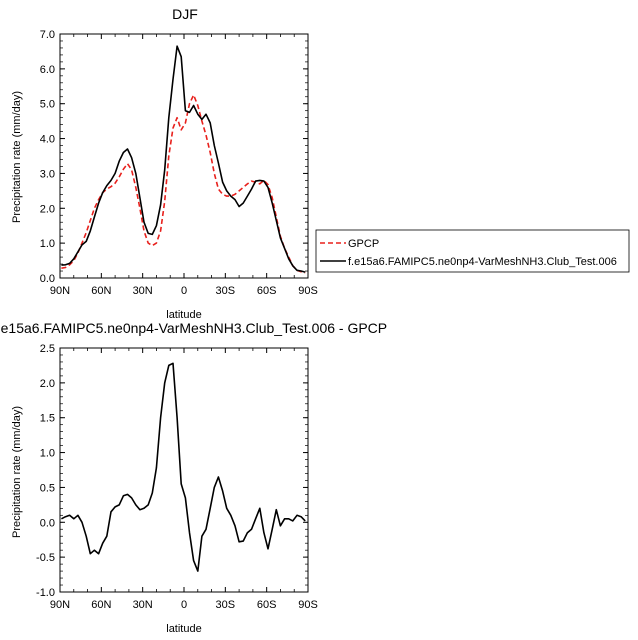 Image resolution: width=638 pixels, height=640 pixels. What do you see at coordinates (47, 140) in the screenshot?
I see `y-tick-label: 4.0` at bounding box center [47, 140].